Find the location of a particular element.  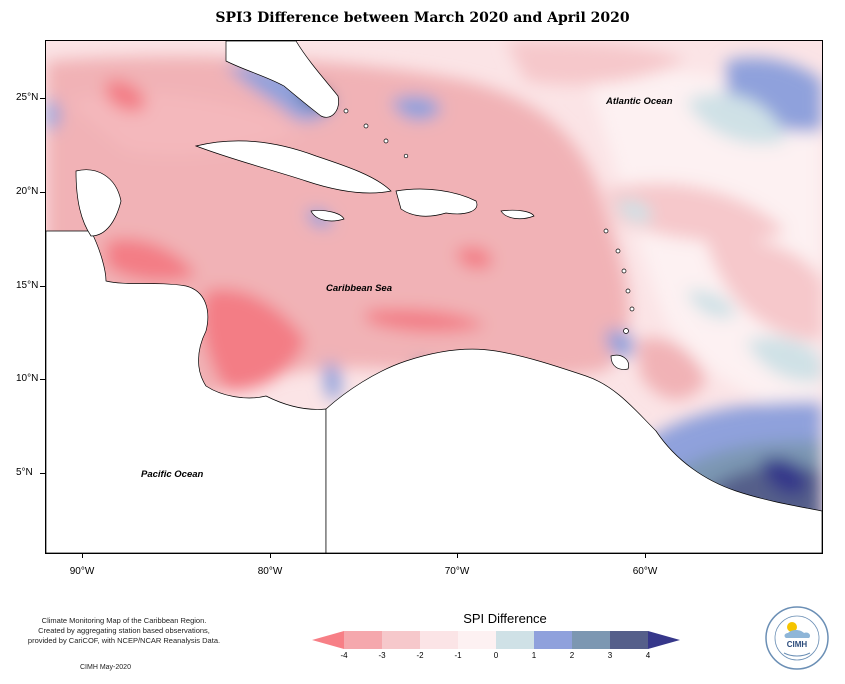

atlantic-ocean-label: Atlantic Ocean is located at coordinates (639, 101).